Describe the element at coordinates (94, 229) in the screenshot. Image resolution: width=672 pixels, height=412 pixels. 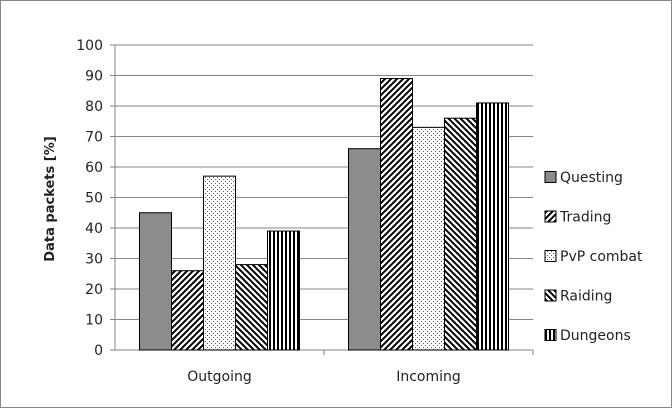
I see `y-tick-label: 40` at that location.